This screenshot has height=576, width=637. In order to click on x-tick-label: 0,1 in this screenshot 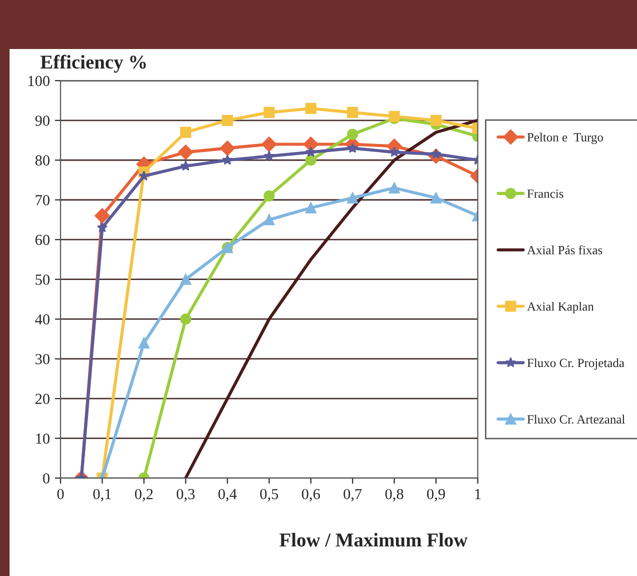, I will do `click(102, 495)`.